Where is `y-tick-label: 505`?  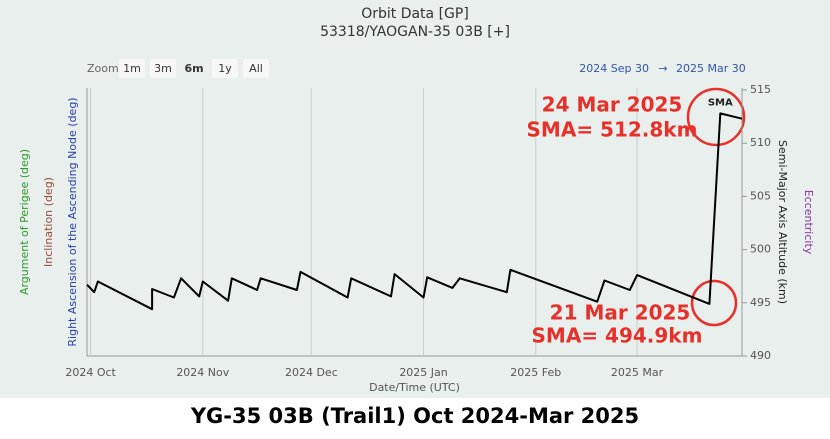
y-tick-label: 505 is located at coordinates (760, 195).